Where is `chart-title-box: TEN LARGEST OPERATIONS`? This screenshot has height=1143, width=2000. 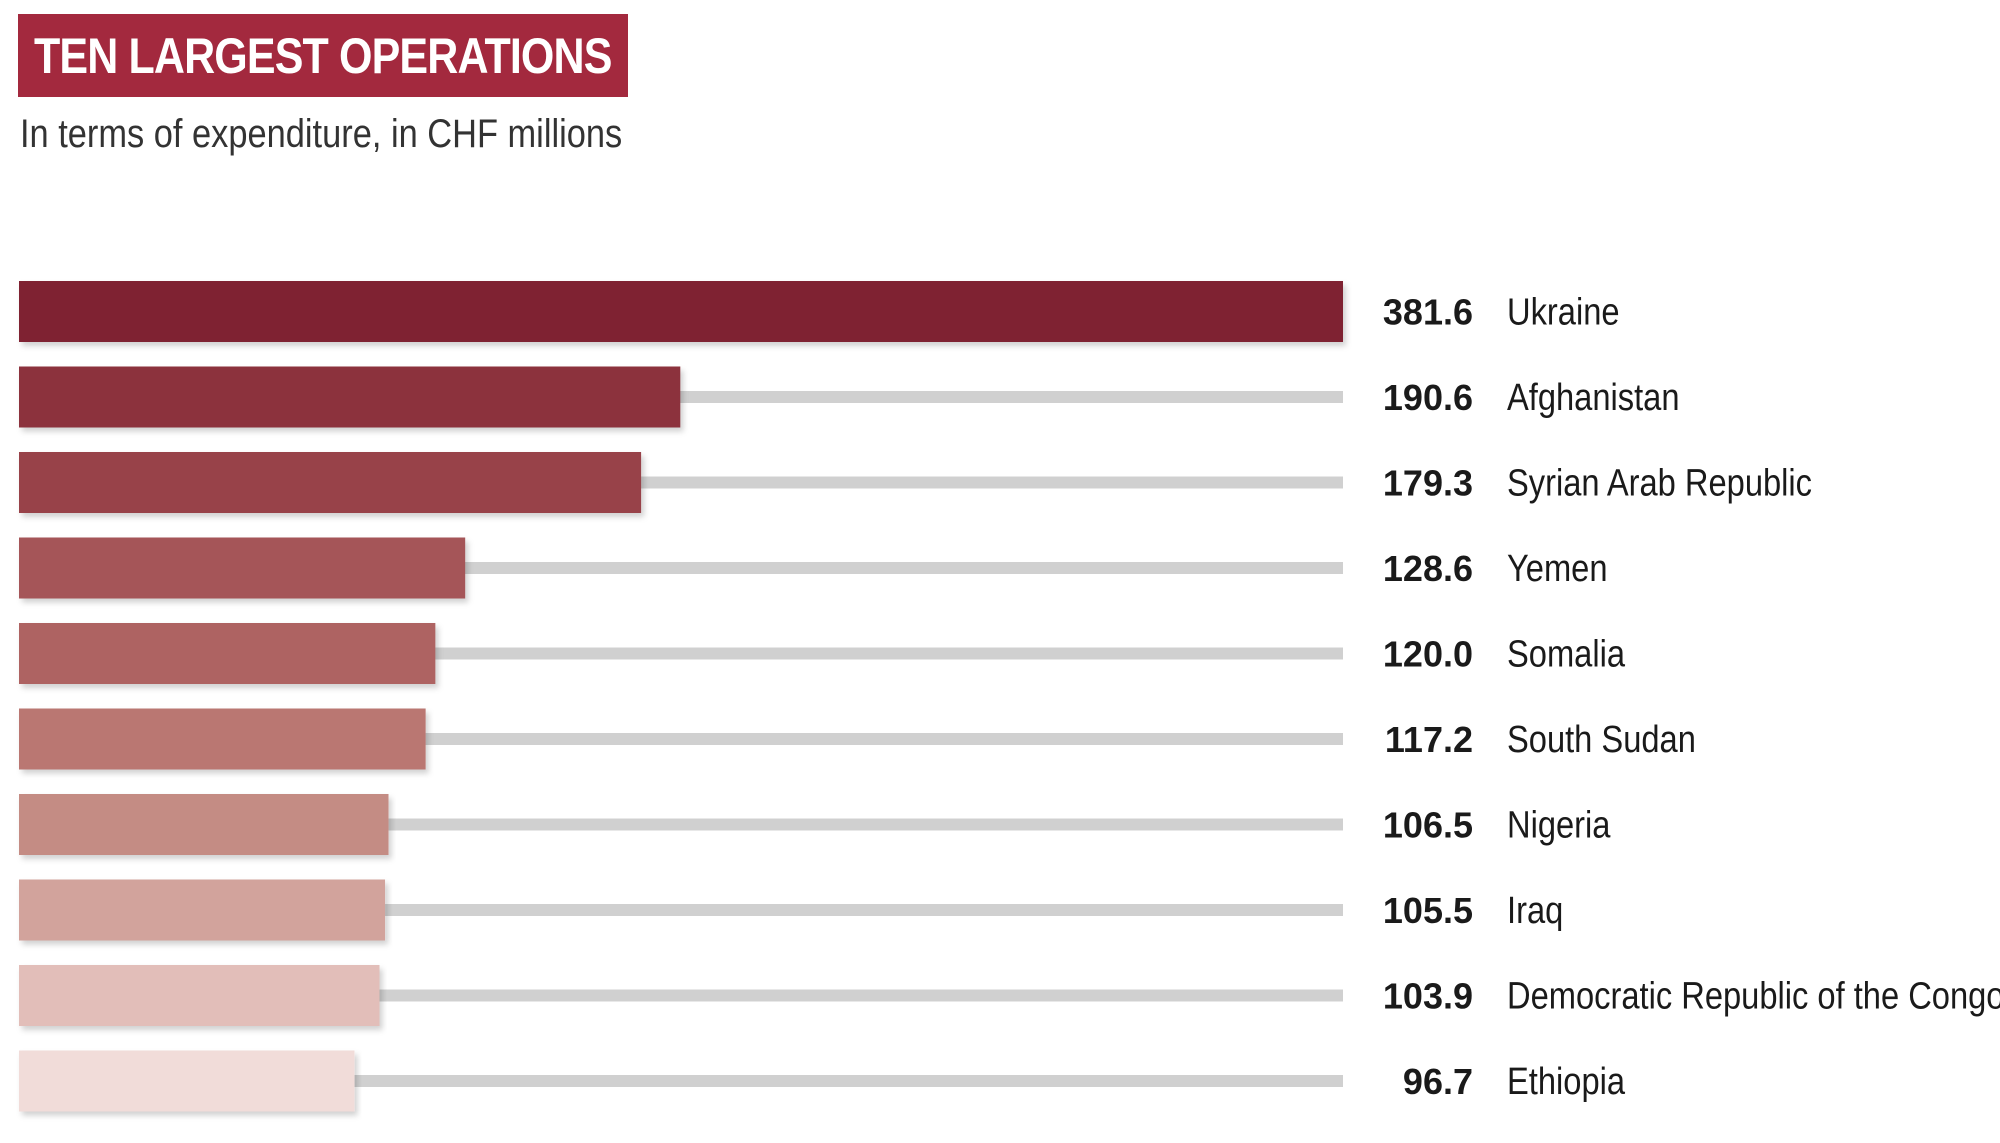 chart-title-box: TEN LARGEST OPERATIONS is located at coordinates (323, 55).